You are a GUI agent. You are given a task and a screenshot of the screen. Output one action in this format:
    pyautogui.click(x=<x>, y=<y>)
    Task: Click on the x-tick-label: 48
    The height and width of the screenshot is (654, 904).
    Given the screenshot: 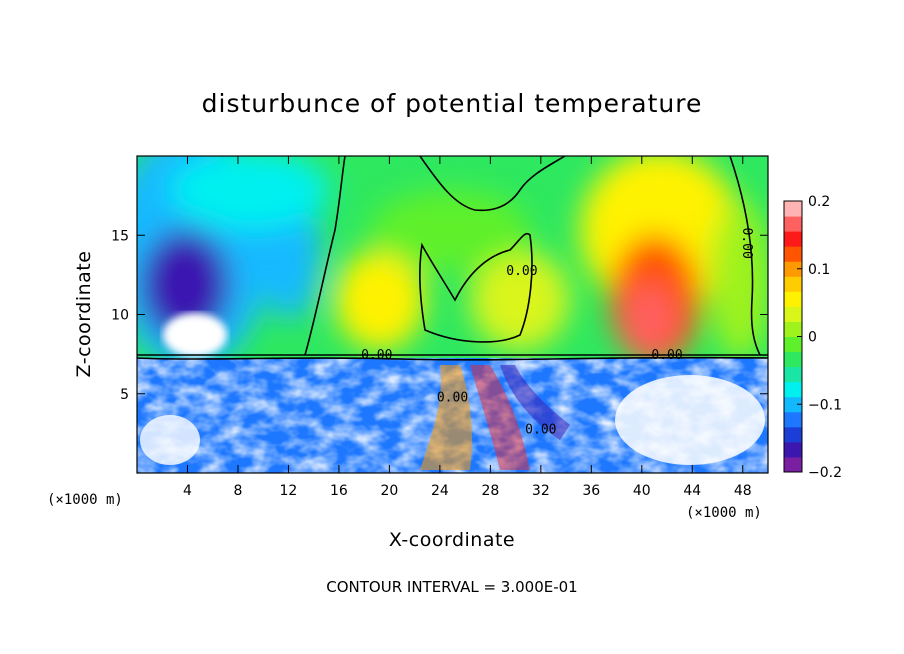 What is the action you would take?
    pyautogui.click(x=743, y=491)
    